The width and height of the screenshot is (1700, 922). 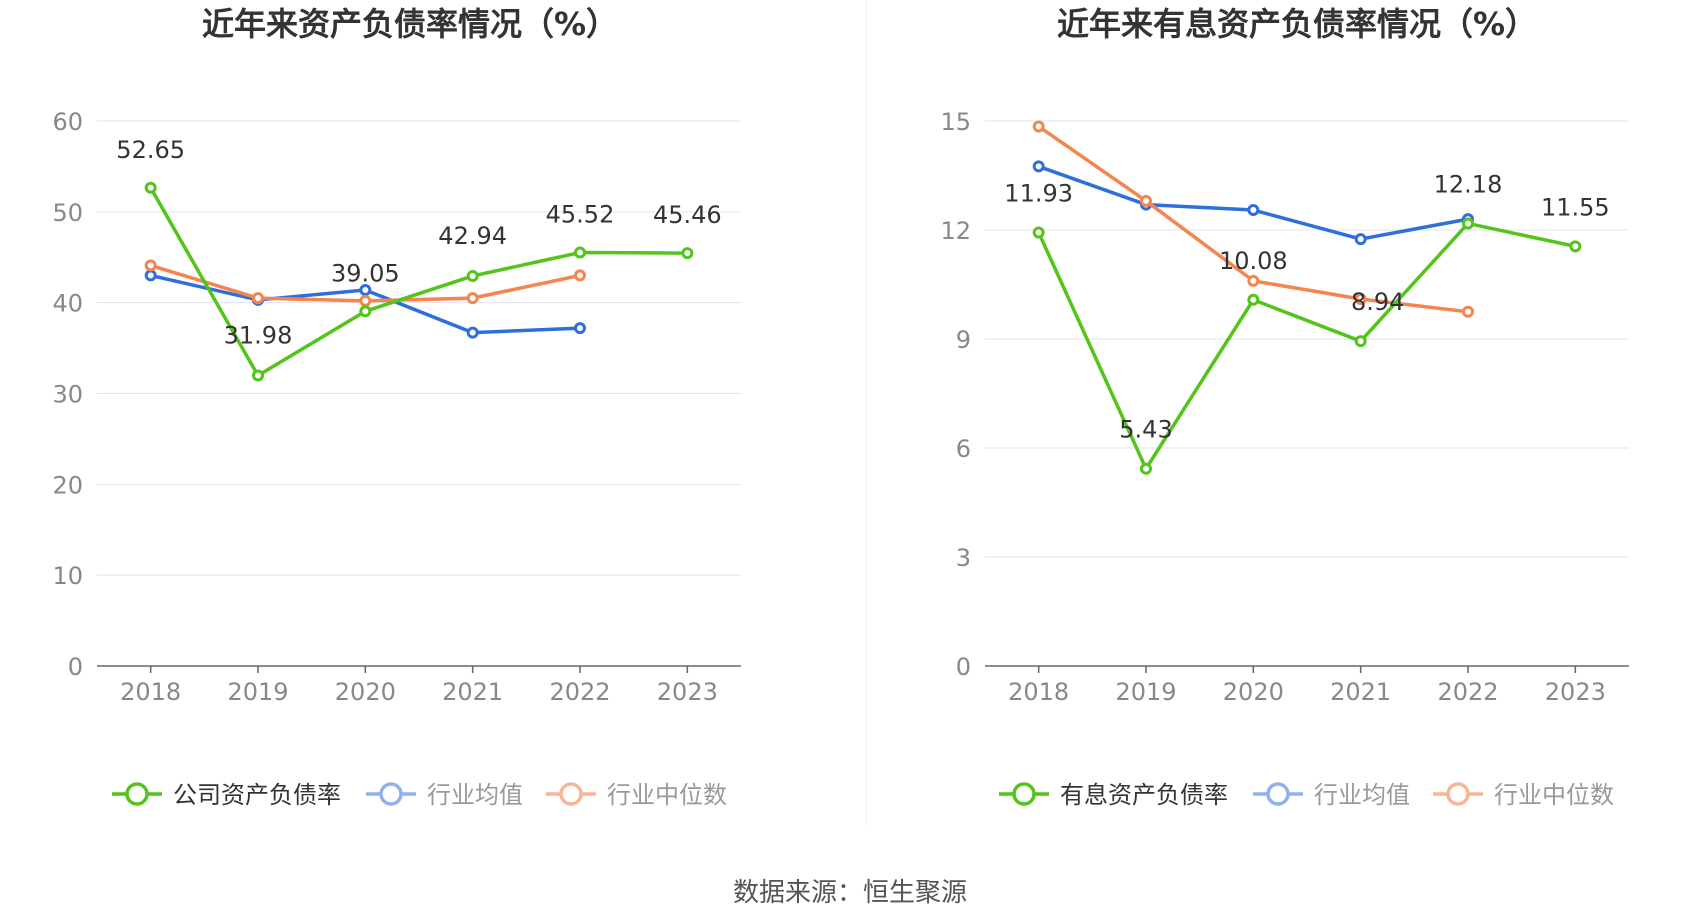 What do you see at coordinates (1575, 207) in the screenshot?
I see `data-label: 11.55` at bounding box center [1575, 207].